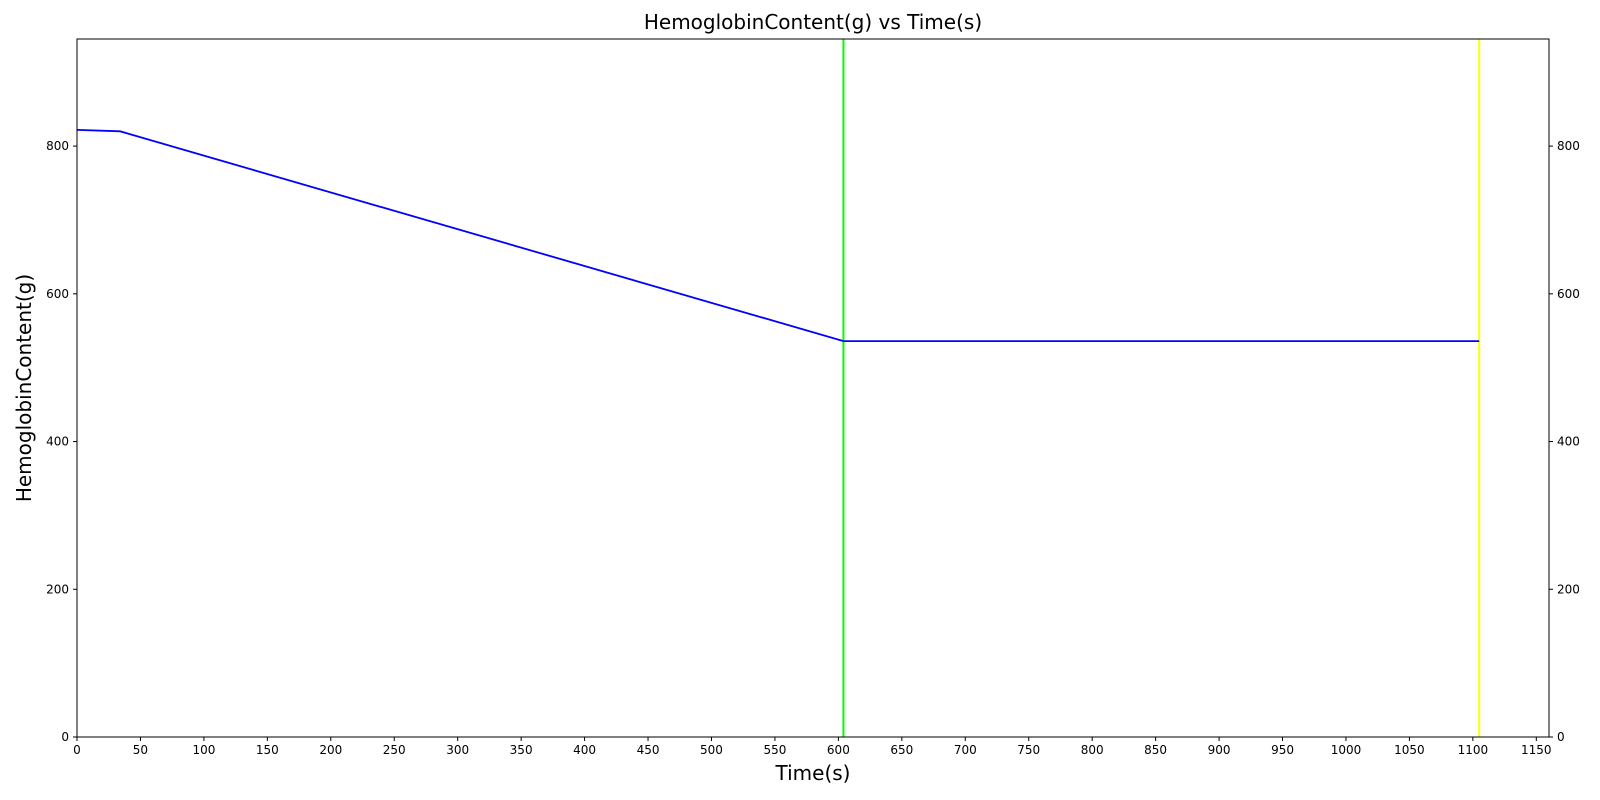 This screenshot has height=800, width=1600. I want to click on y-tick-label-right: 600, so click(1568, 294).